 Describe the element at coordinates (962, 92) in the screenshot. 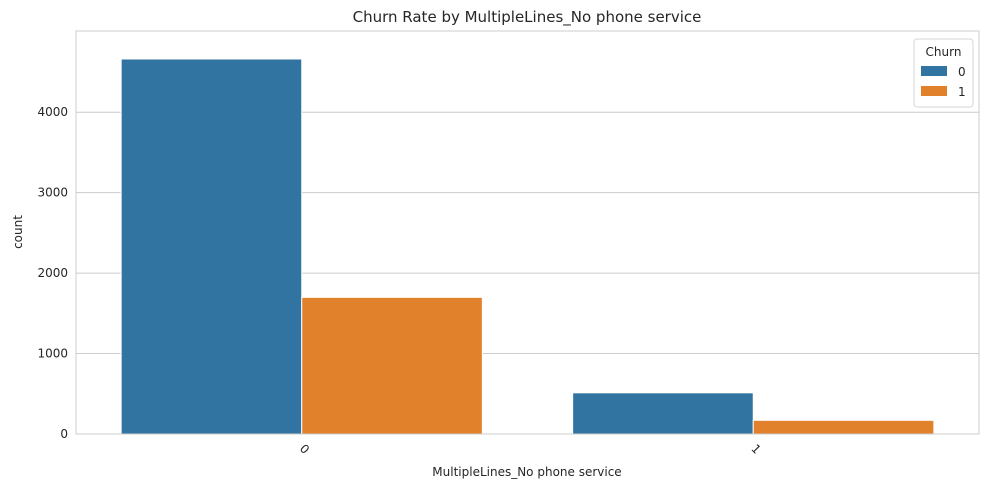

I see `legend-label: 1` at that location.